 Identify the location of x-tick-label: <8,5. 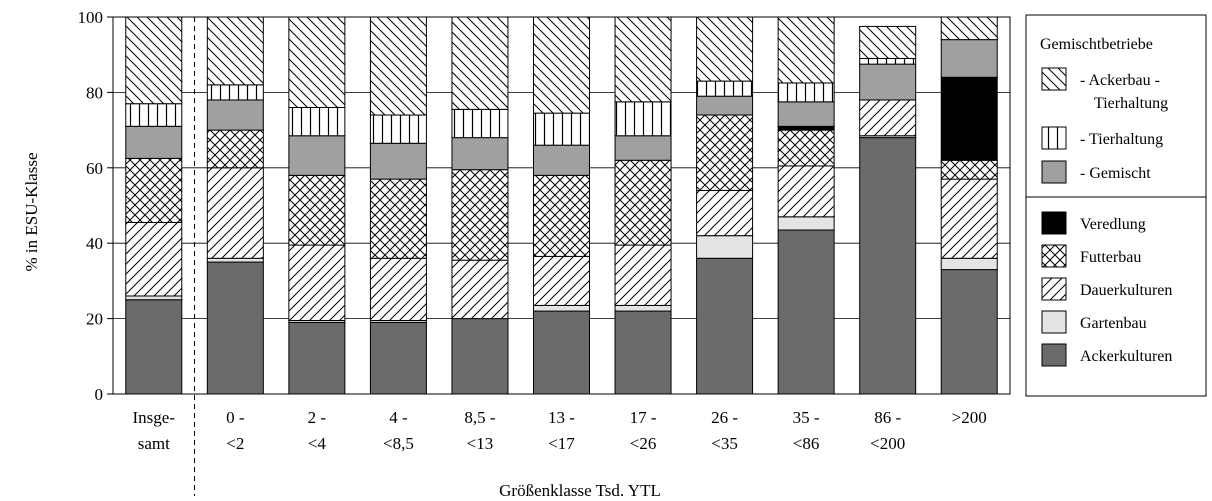
(398, 443).